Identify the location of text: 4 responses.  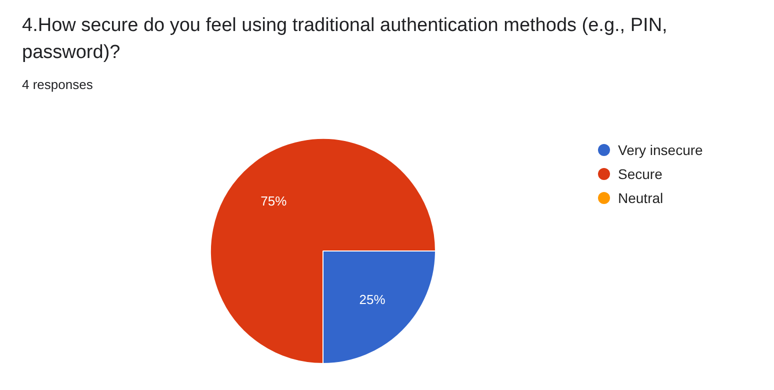
(57, 84).